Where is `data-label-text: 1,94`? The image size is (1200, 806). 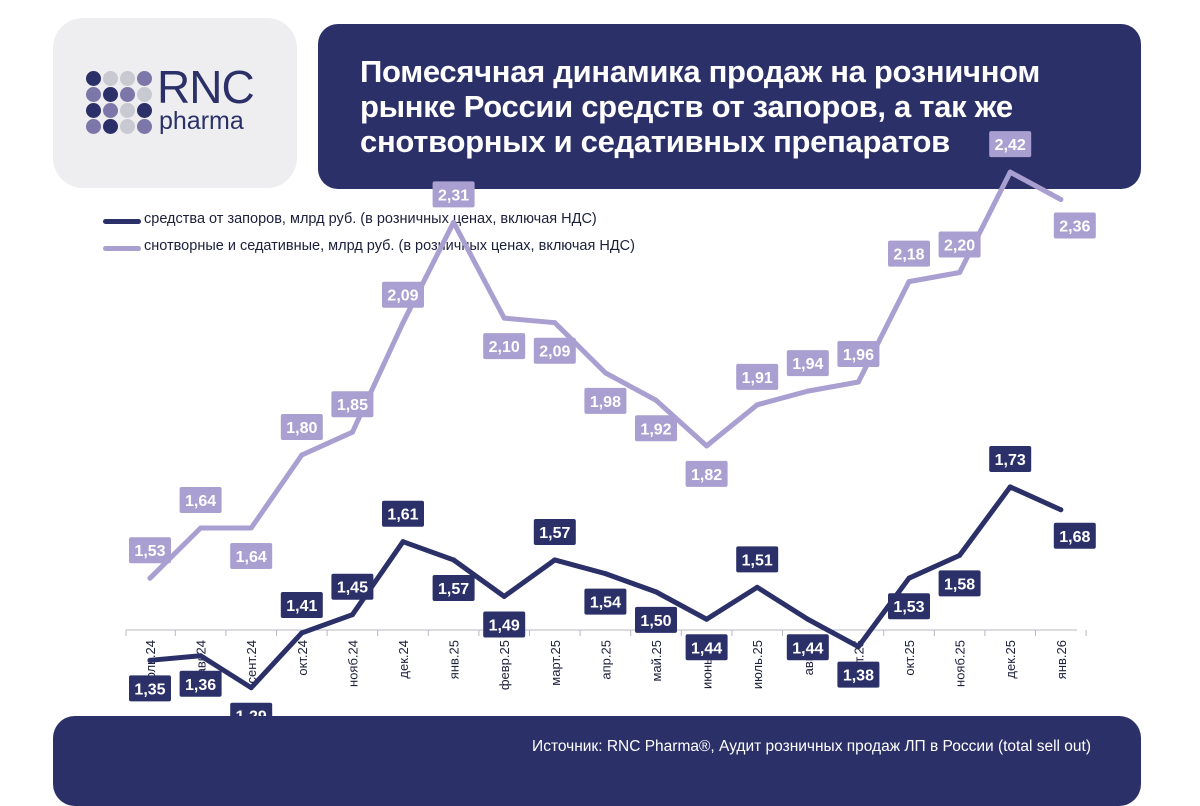 data-label-text: 1,94 is located at coordinates (807, 364).